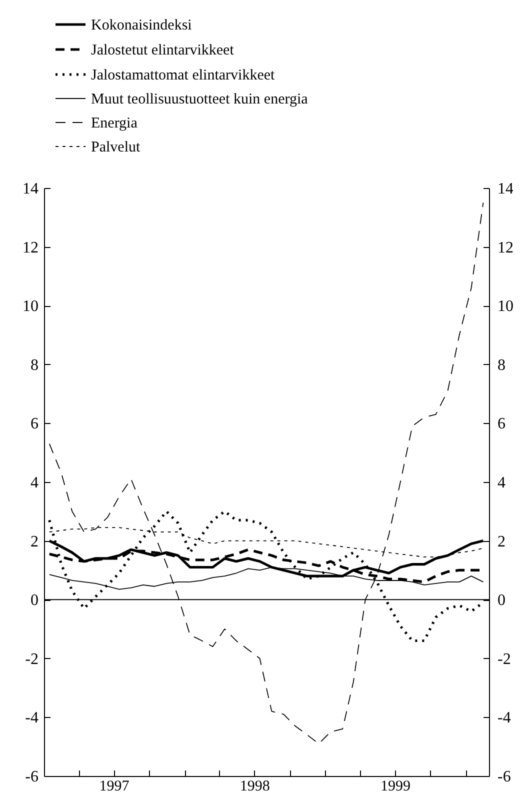  What do you see at coordinates (30, 307) in the screenshot?
I see `y-tick-label: 10` at bounding box center [30, 307].